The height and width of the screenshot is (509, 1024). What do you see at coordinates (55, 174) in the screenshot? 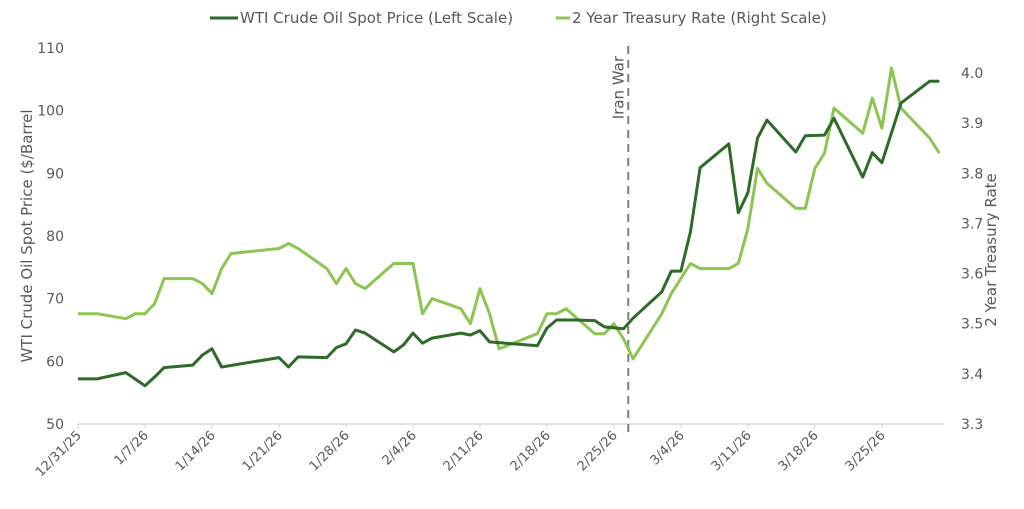
I see `left-tick-label: 90` at bounding box center [55, 174].